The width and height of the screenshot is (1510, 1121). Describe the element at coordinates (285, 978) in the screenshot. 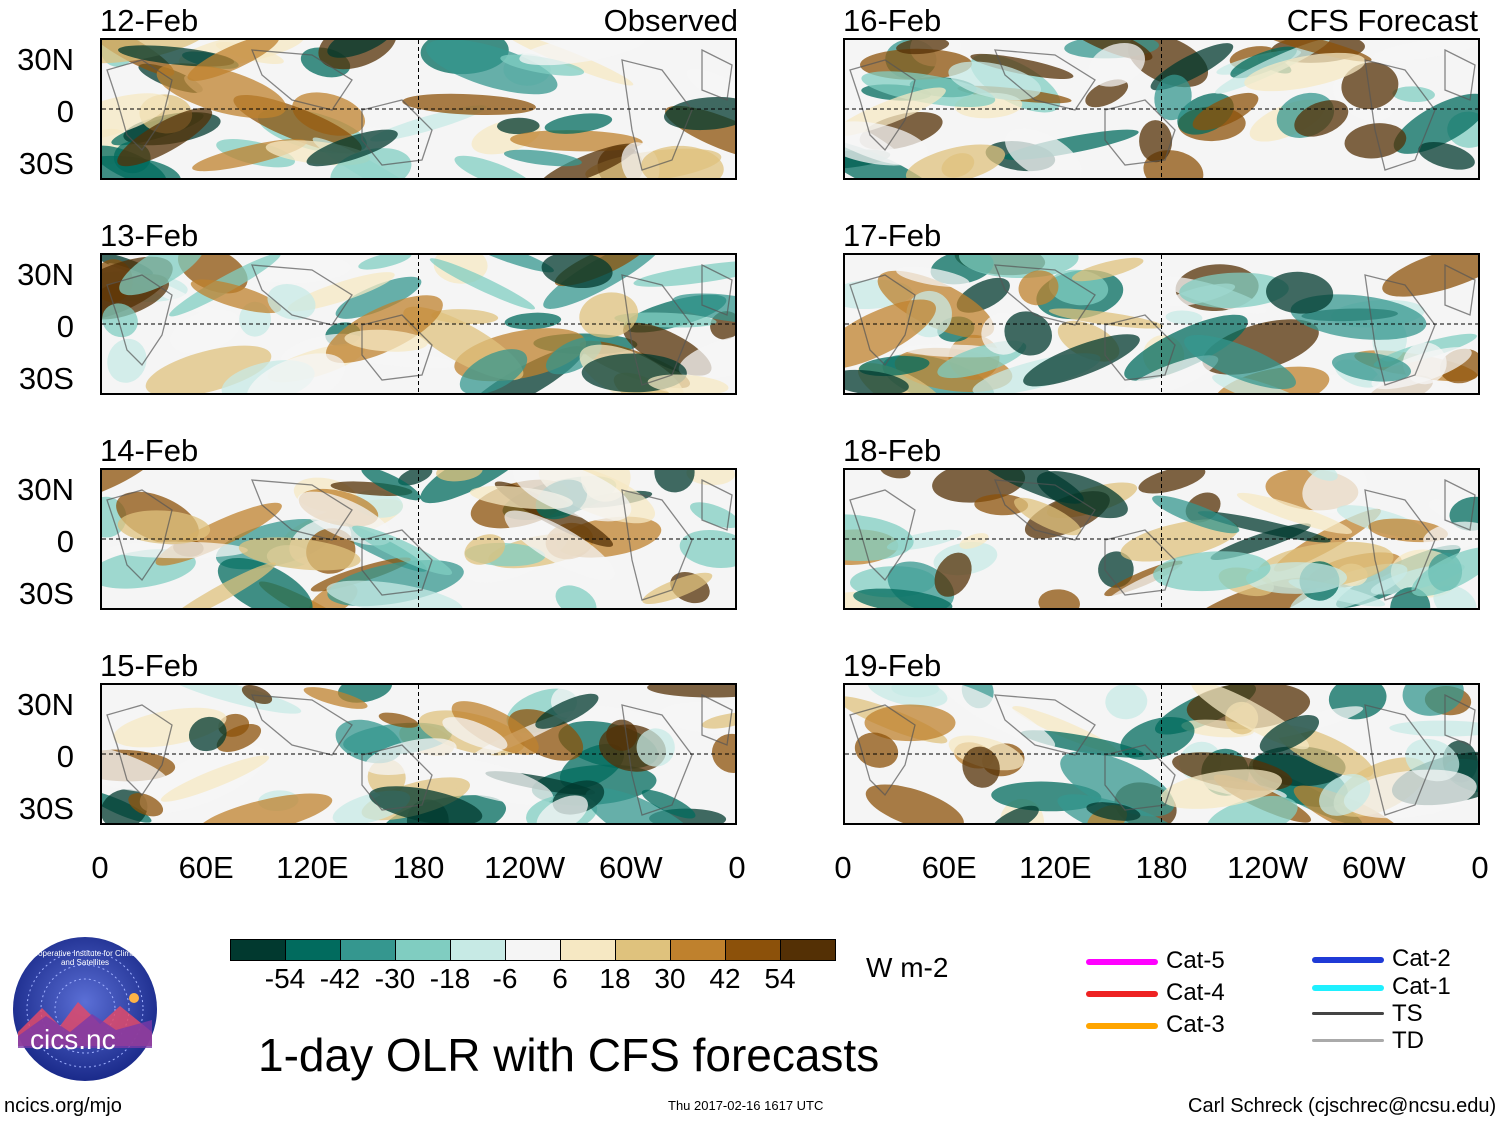

I see `colorbar-tick-label: -54` at that location.